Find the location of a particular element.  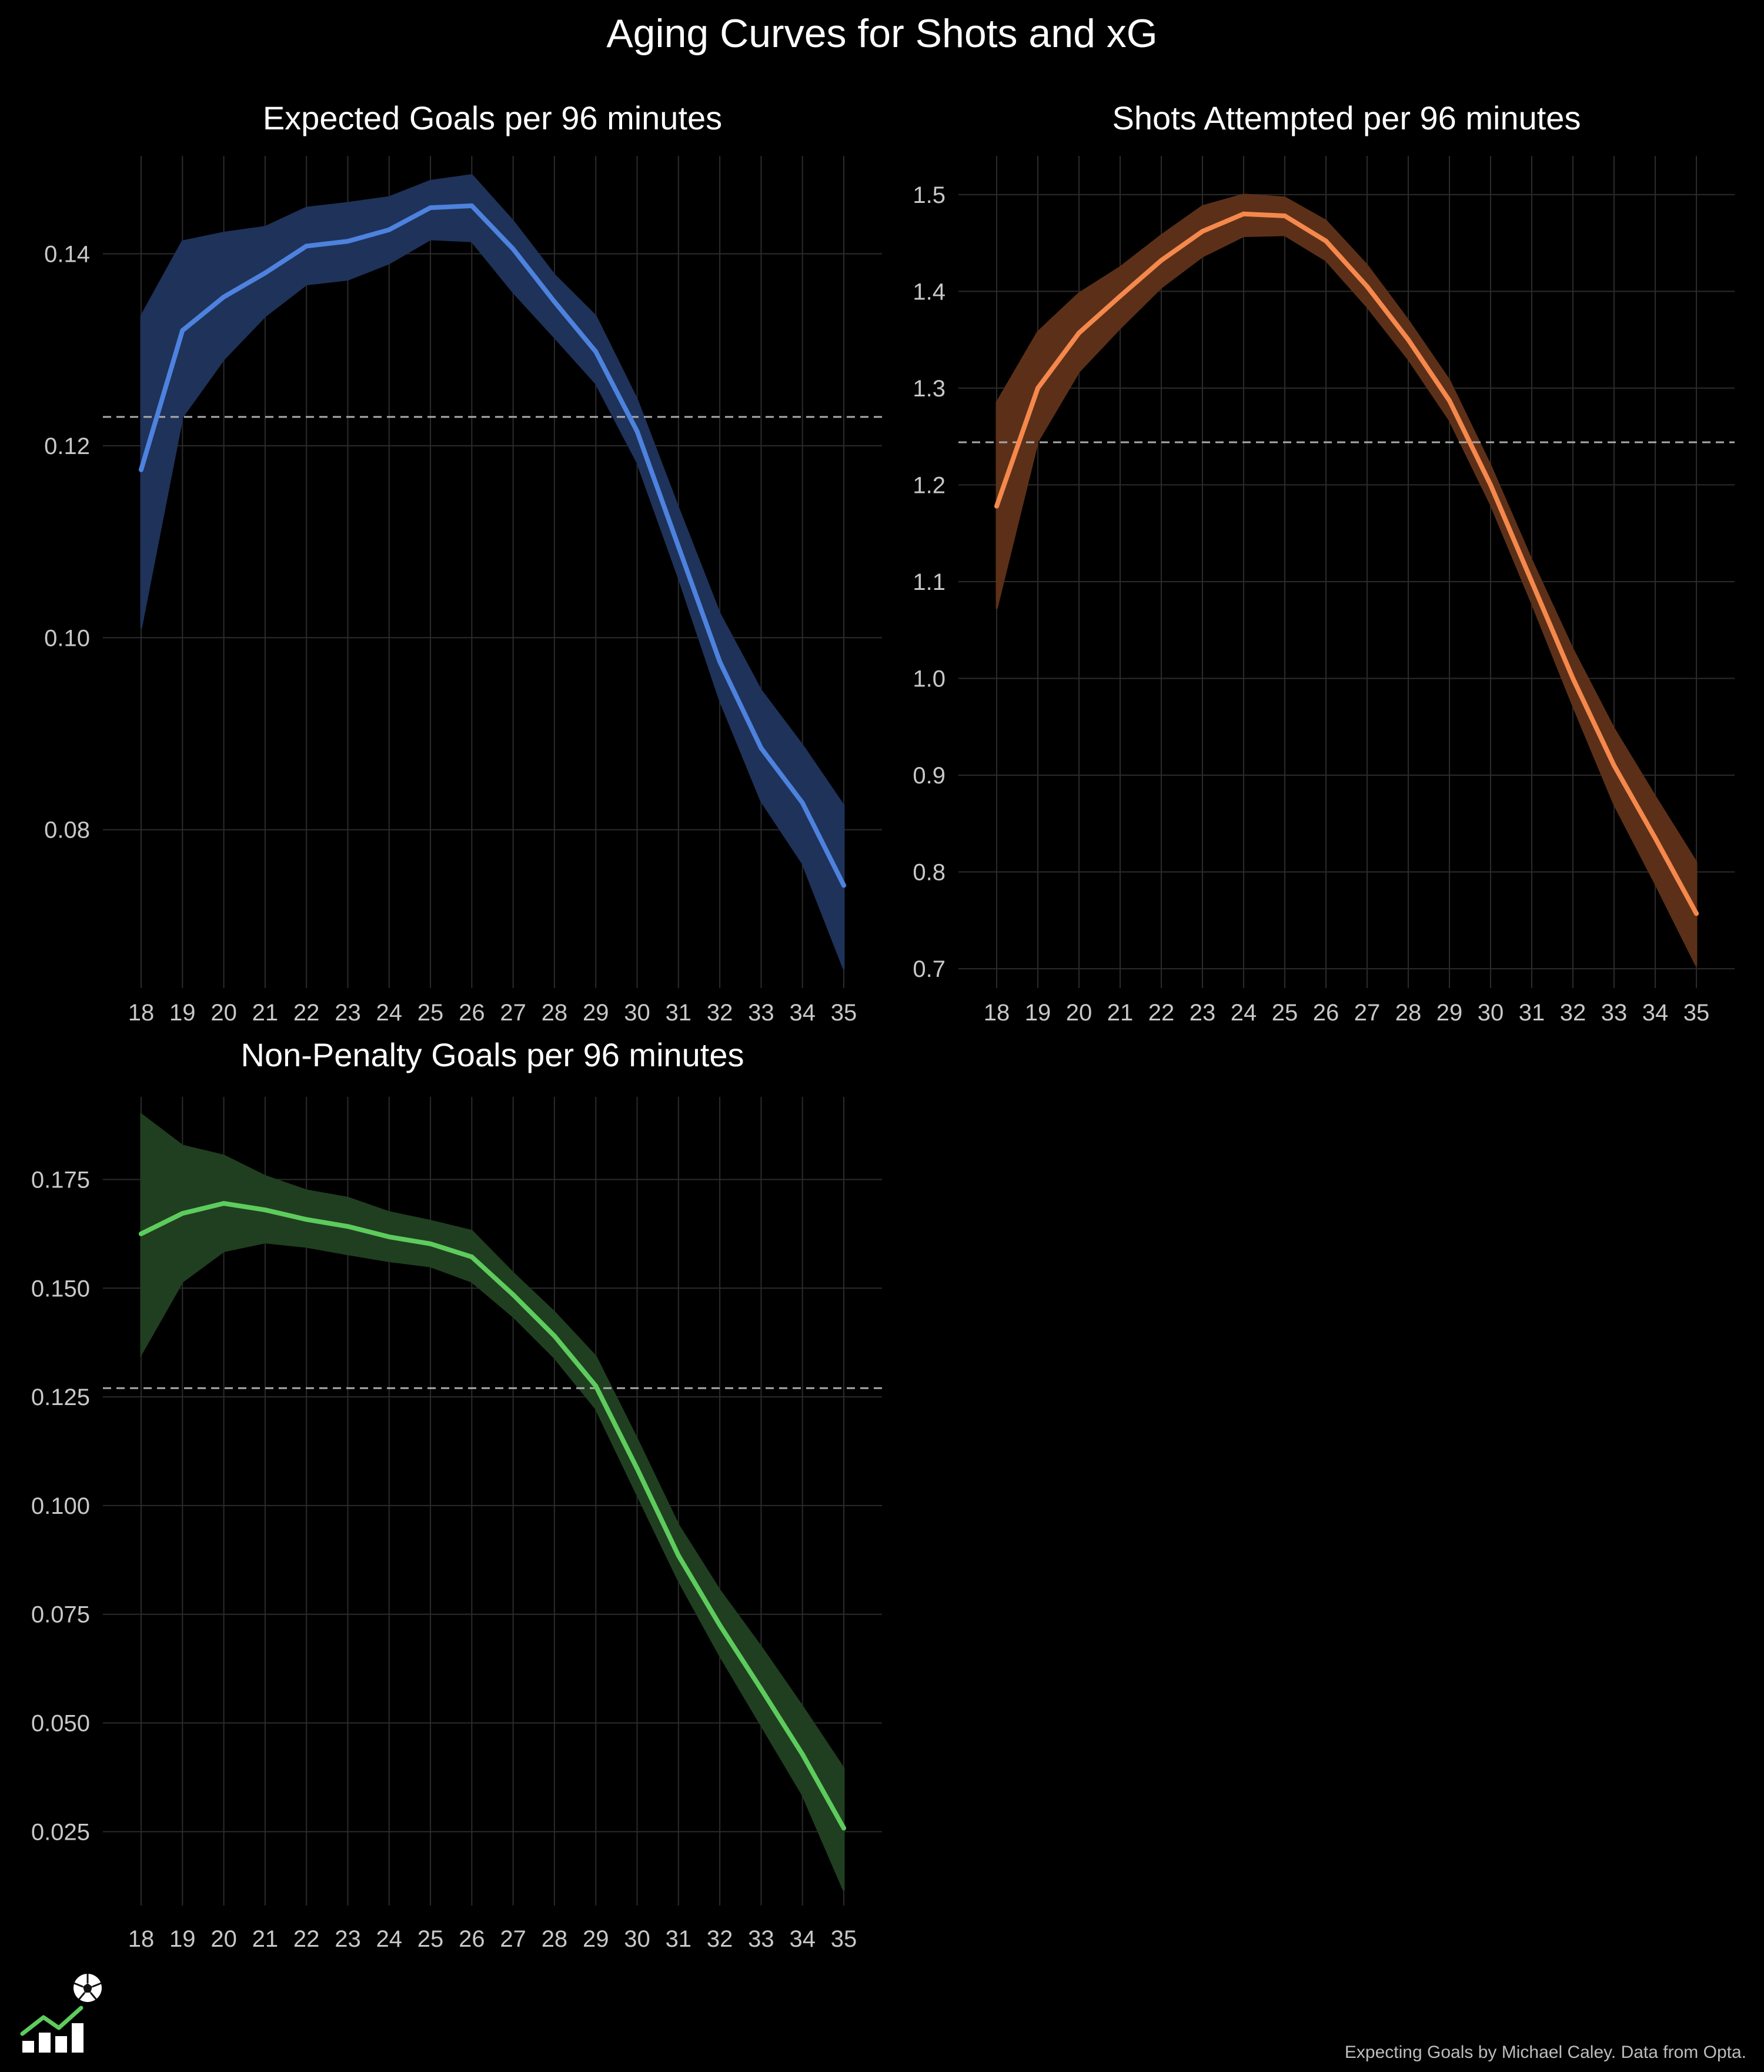

confidence-band is located at coordinates (1346, 579).